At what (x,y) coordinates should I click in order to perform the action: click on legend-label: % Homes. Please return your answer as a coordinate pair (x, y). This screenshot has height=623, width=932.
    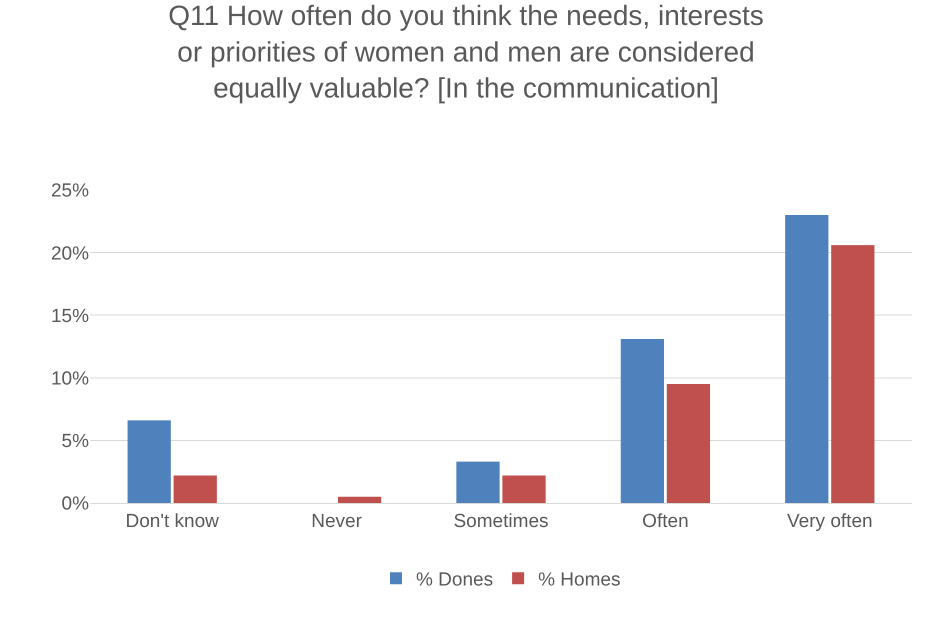
    Looking at the image, I should click on (579, 580).